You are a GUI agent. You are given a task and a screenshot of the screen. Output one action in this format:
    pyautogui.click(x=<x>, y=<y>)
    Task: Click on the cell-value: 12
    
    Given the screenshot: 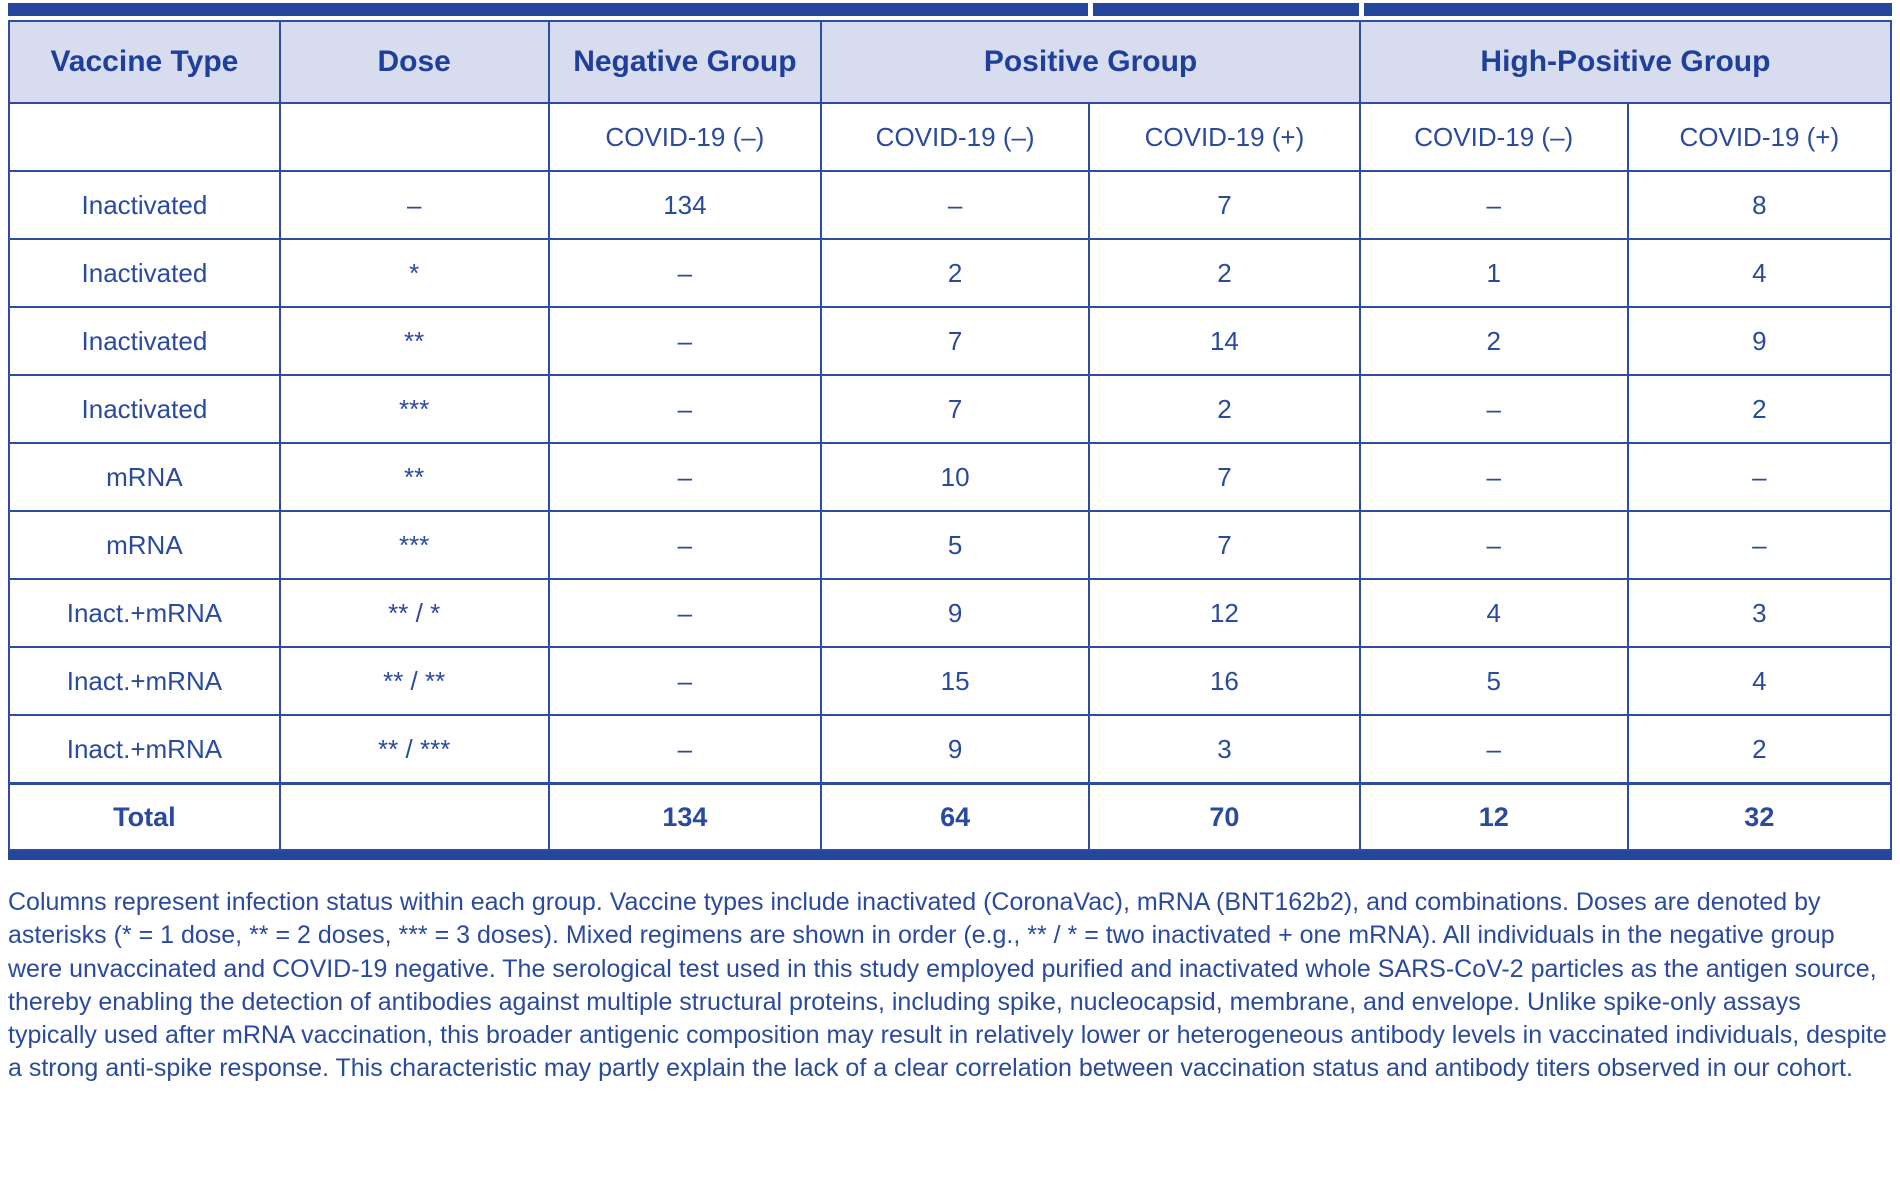 What is the action you would take?
    pyautogui.click(x=1224, y=613)
    